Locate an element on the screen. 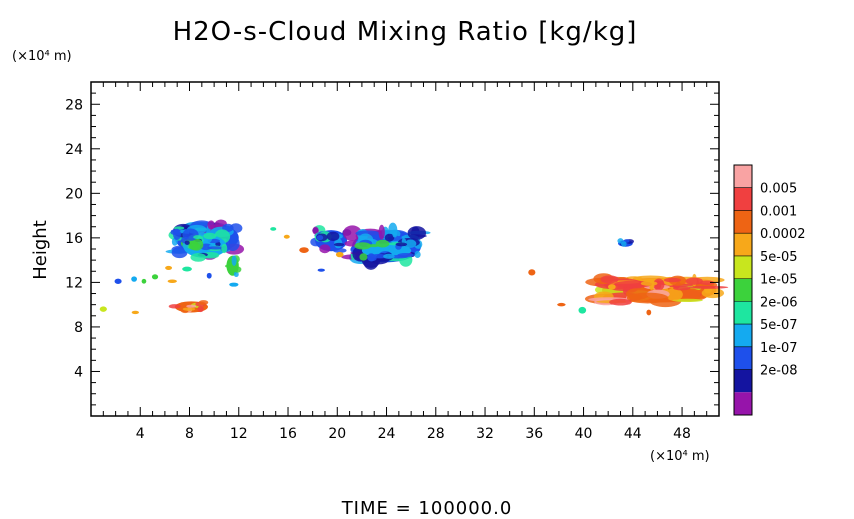  x-tick-label: 44 is located at coordinates (633, 434).